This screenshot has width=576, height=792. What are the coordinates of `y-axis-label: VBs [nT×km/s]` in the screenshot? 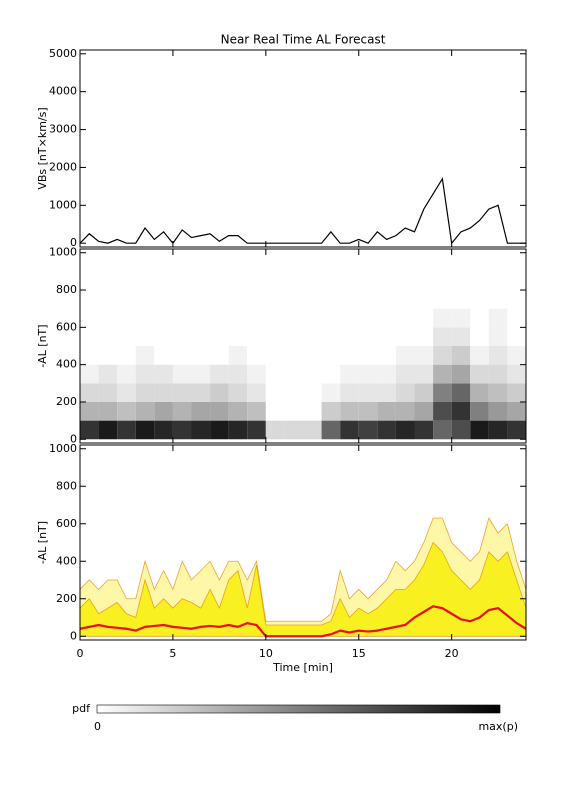 It's located at (42, 148).